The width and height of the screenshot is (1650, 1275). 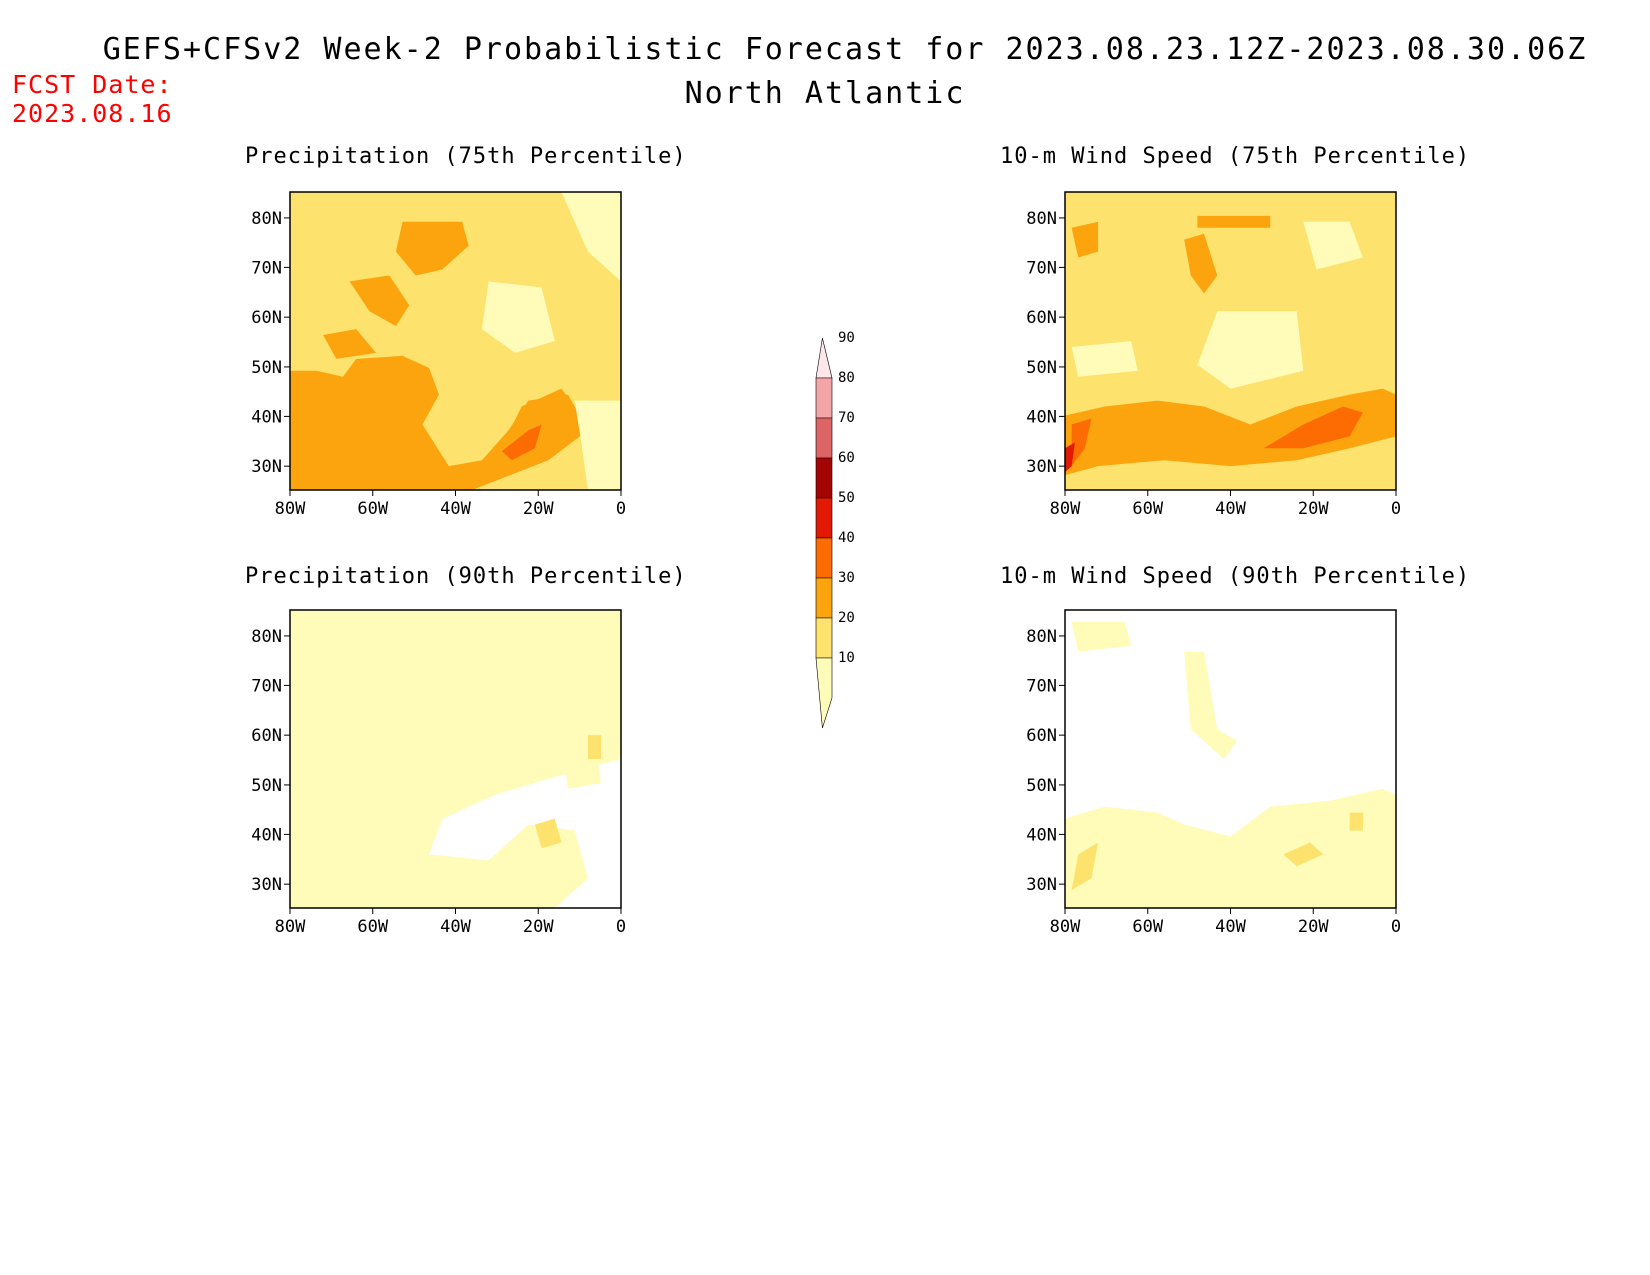 What do you see at coordinates (466, 156) in the screenshot?
I see `panel-title-precip75: Precipitation (75th Percentile)` at bounding box center [466, 156].